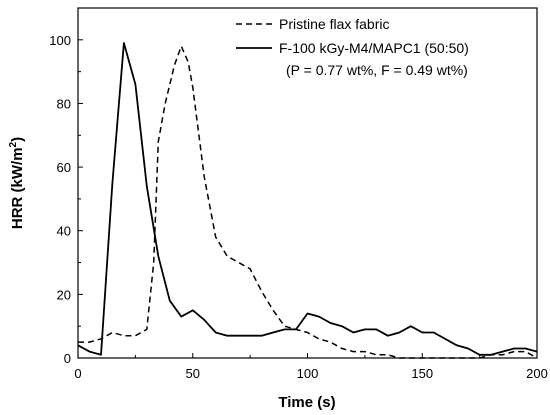 This screenshot has width=550, height=415. Describe the element at coordinates (308, 373) in the screenshot. I see `x-tick-label-2: 100` at that location.